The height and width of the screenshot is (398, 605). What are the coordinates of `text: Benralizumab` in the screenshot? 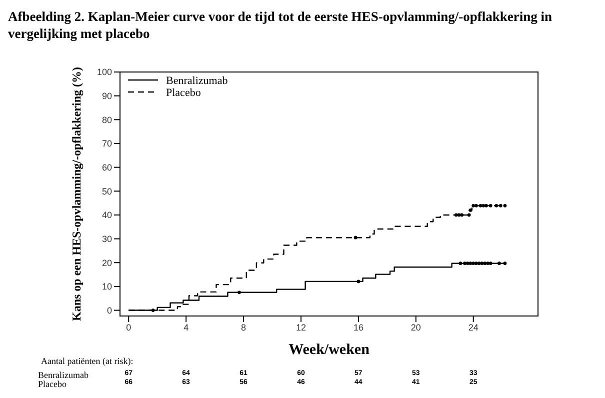 It's located at (63, 375).